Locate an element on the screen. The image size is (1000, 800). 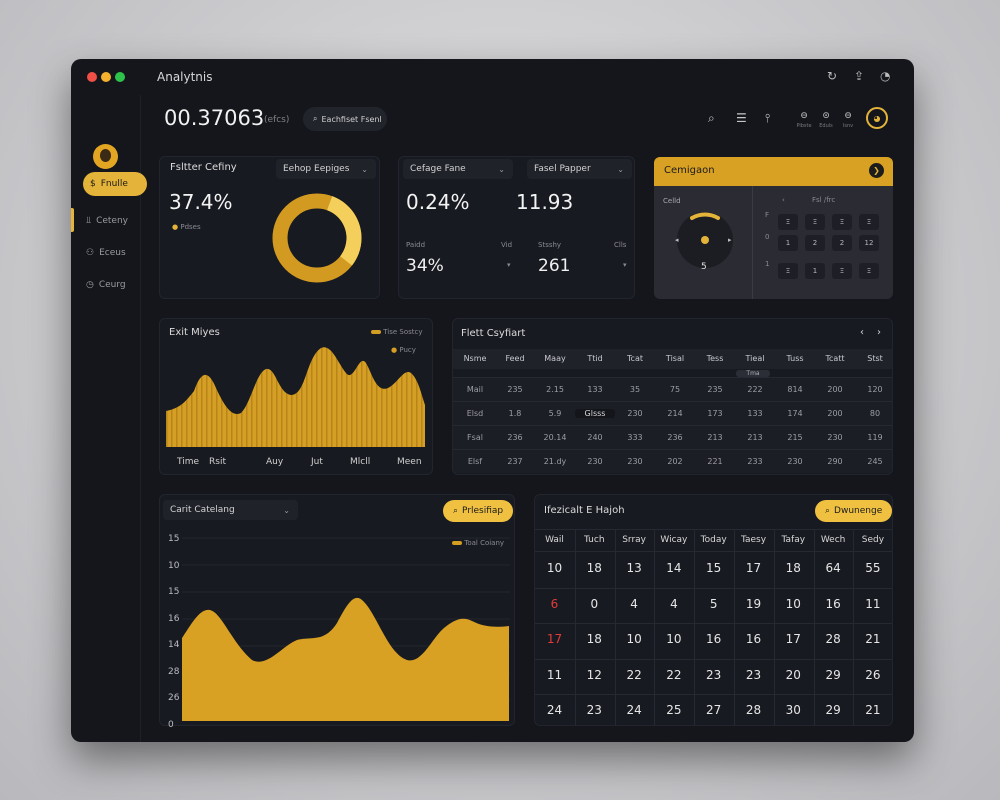
table-column-header: Nsme is located at coordinates (475, 358).